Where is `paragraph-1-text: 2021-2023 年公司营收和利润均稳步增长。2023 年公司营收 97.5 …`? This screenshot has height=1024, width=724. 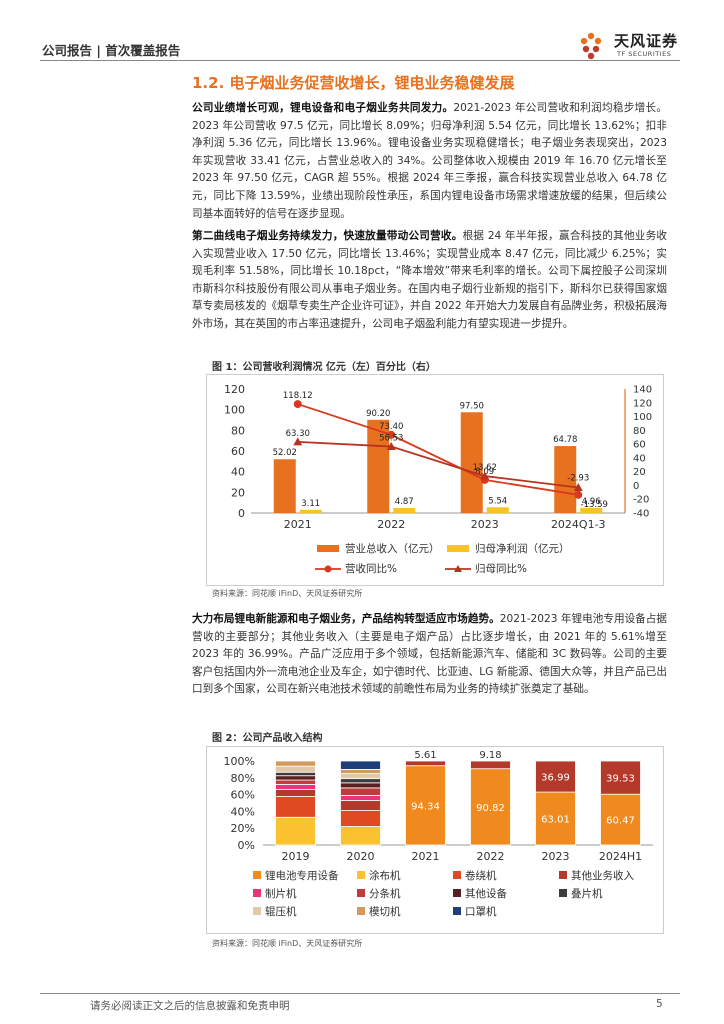 paragraph-1-text: 2021-2023 年公司营收和利润均稳步增长。2023 年公司营收 97.5 … is located at coordinates (430, 161).